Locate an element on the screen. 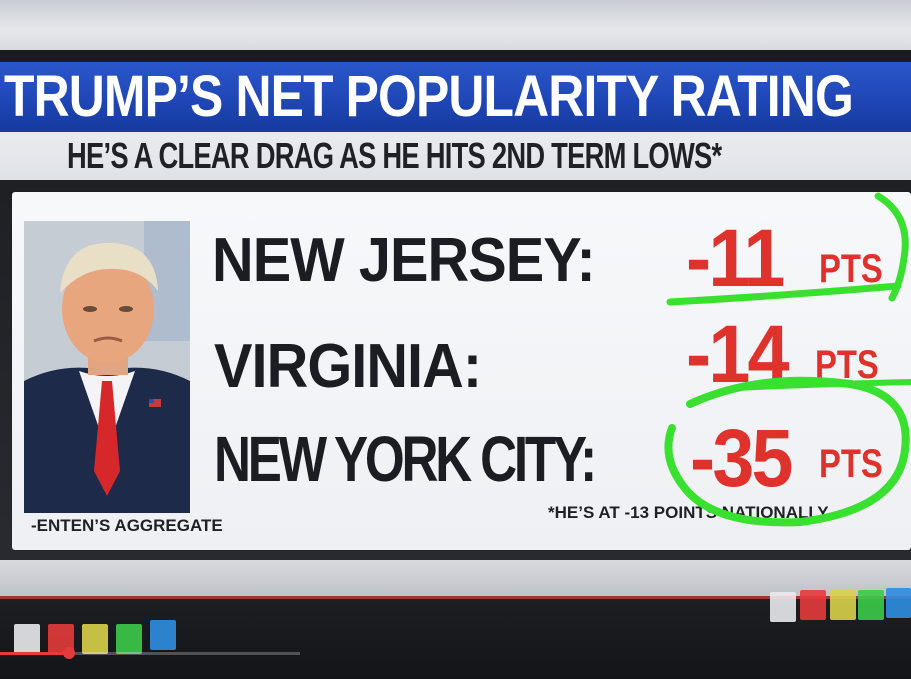 The height and width of the screenshot is (679, 911). subtitle-band is located at coordinates (455, 156).